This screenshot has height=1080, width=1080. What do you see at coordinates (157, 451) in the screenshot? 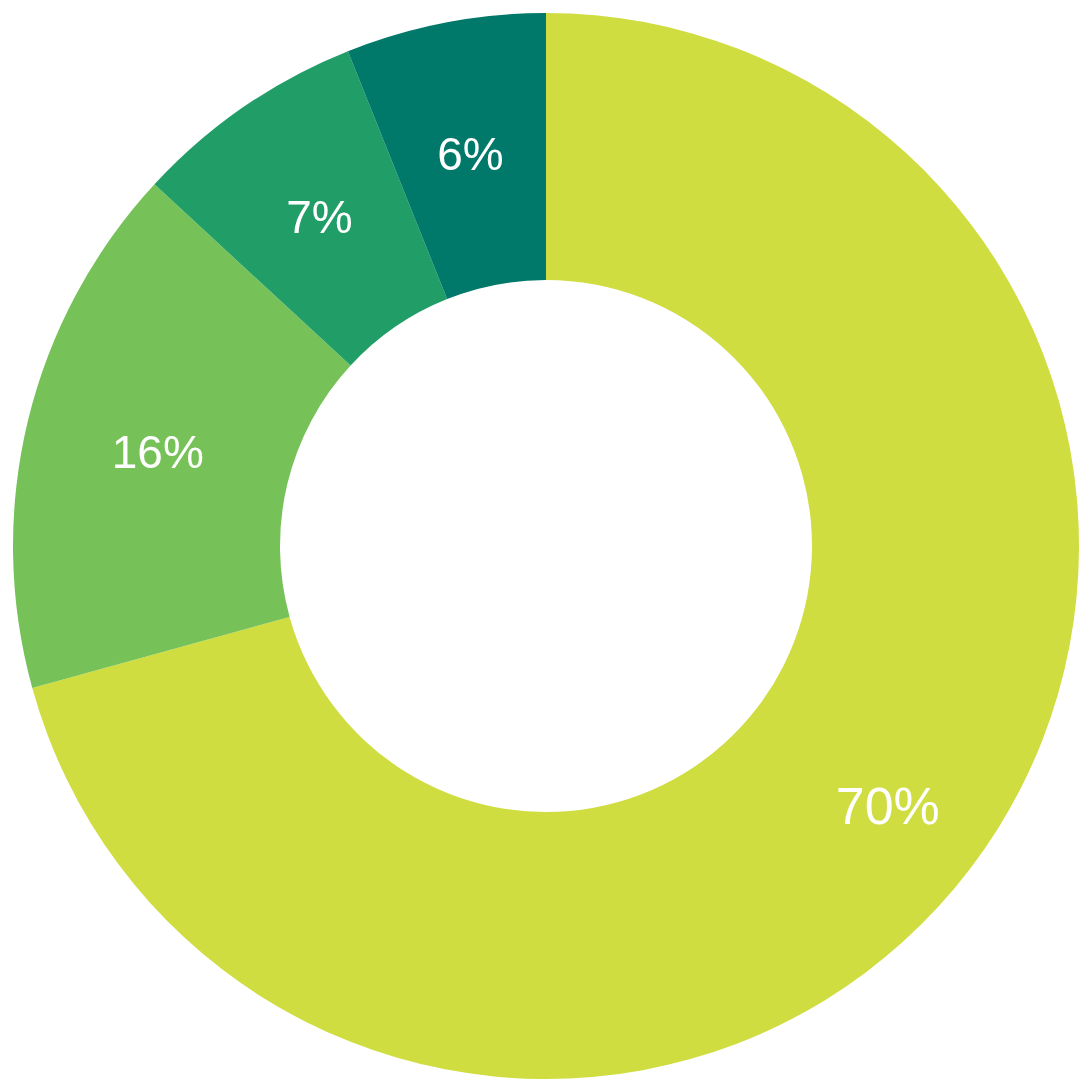
I see `data-label: 16%` at bounding box center [157, 451].